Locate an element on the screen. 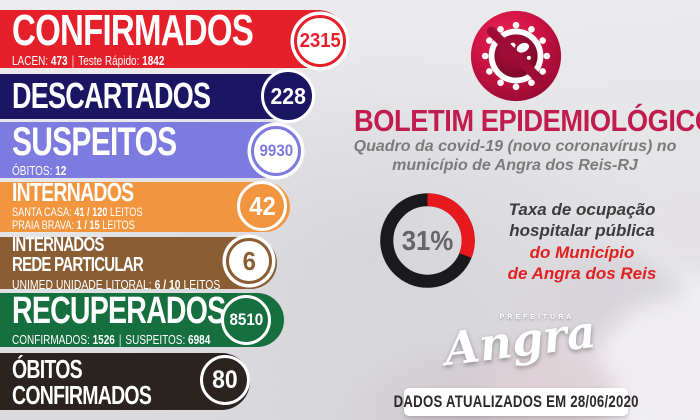  stat-value-recuperados: 8510 is located at coordinates (246, 320).